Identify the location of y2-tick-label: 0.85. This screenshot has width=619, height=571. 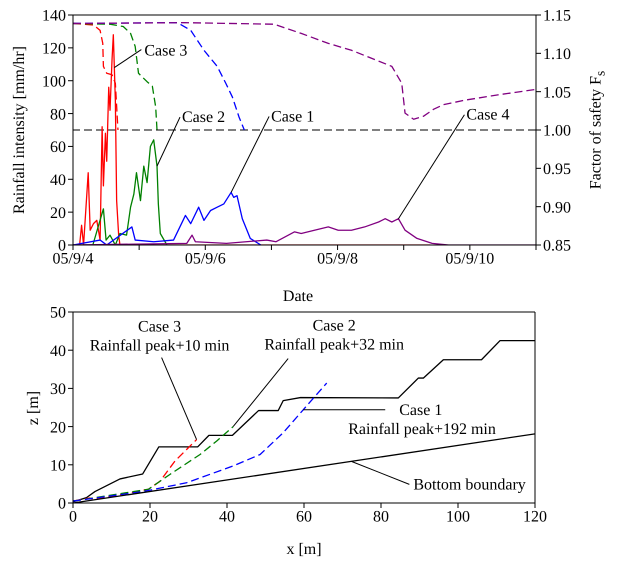
(557, 246).